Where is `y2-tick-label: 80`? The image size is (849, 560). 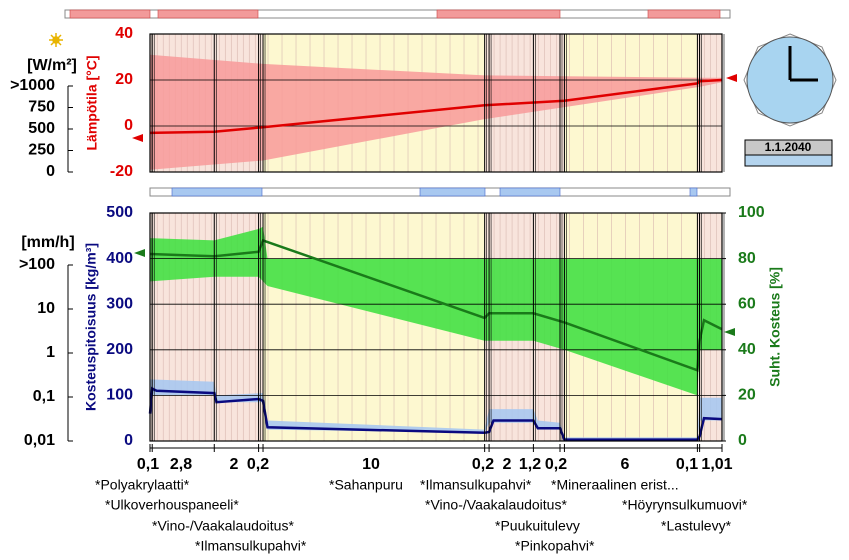
y2-tick-label: 80 is located at coordinates (747, 258).